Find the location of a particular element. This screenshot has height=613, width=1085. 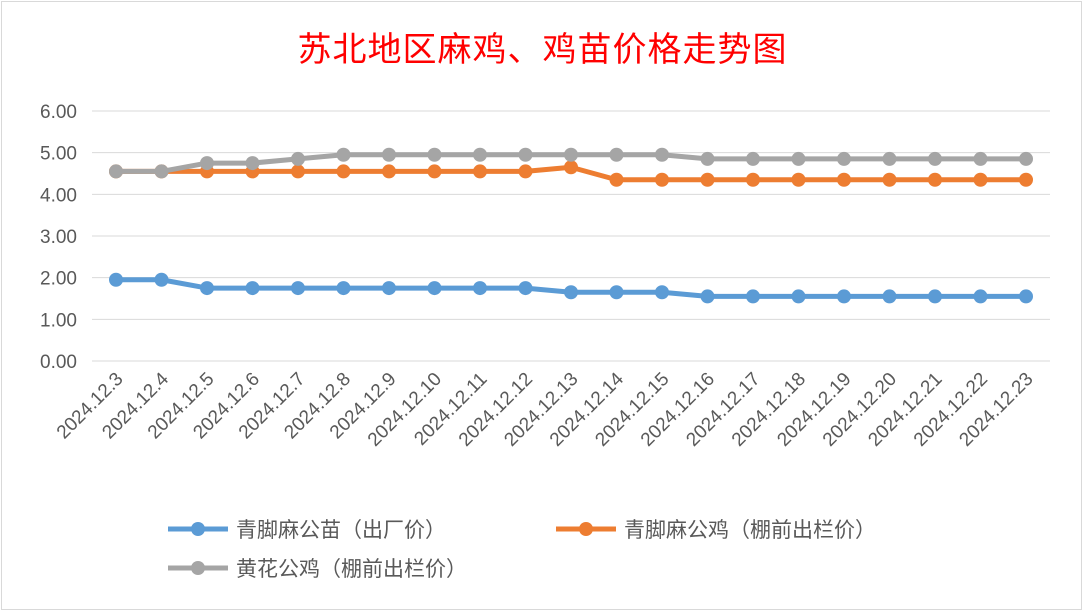

legend-label: 黄花公鸡（棚前出栏价） is located at coordinates (351, 569).